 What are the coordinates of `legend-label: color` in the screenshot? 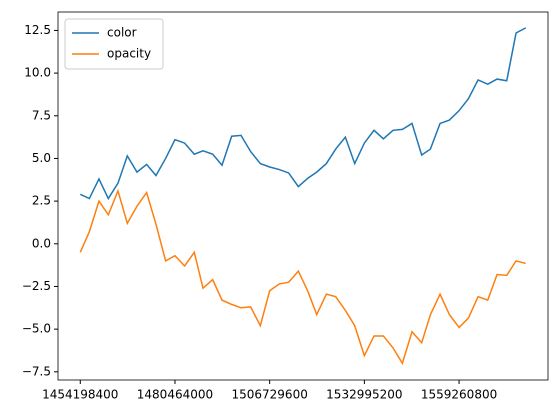 It's located at (122, 33).